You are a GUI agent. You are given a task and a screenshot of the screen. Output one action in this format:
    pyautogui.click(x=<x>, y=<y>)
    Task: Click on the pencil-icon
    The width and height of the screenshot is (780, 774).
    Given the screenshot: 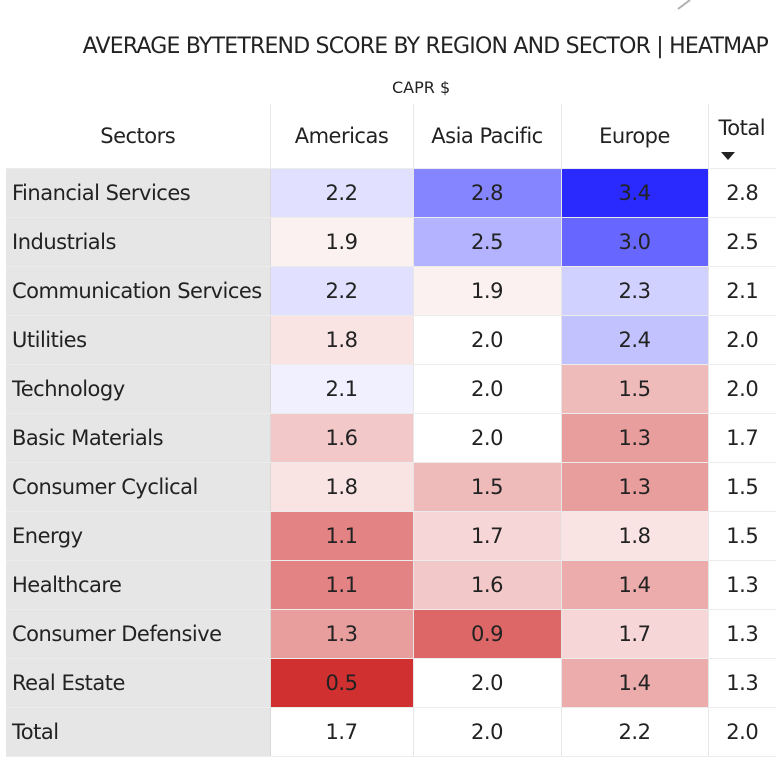 What is the action you would take?
    pyautogui.click(x=686, y=5)
    